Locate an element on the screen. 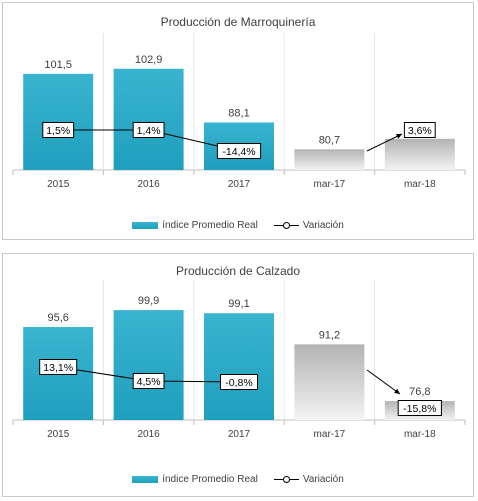  bar-value-label: 101,5 is located at coordinates (58, 65).